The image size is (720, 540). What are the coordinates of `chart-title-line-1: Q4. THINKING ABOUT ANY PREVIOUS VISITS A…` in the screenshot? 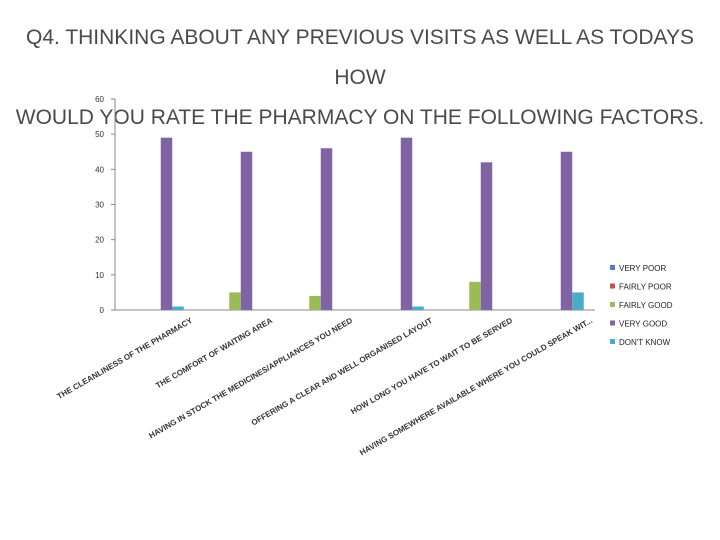 It's located at (360, 57).